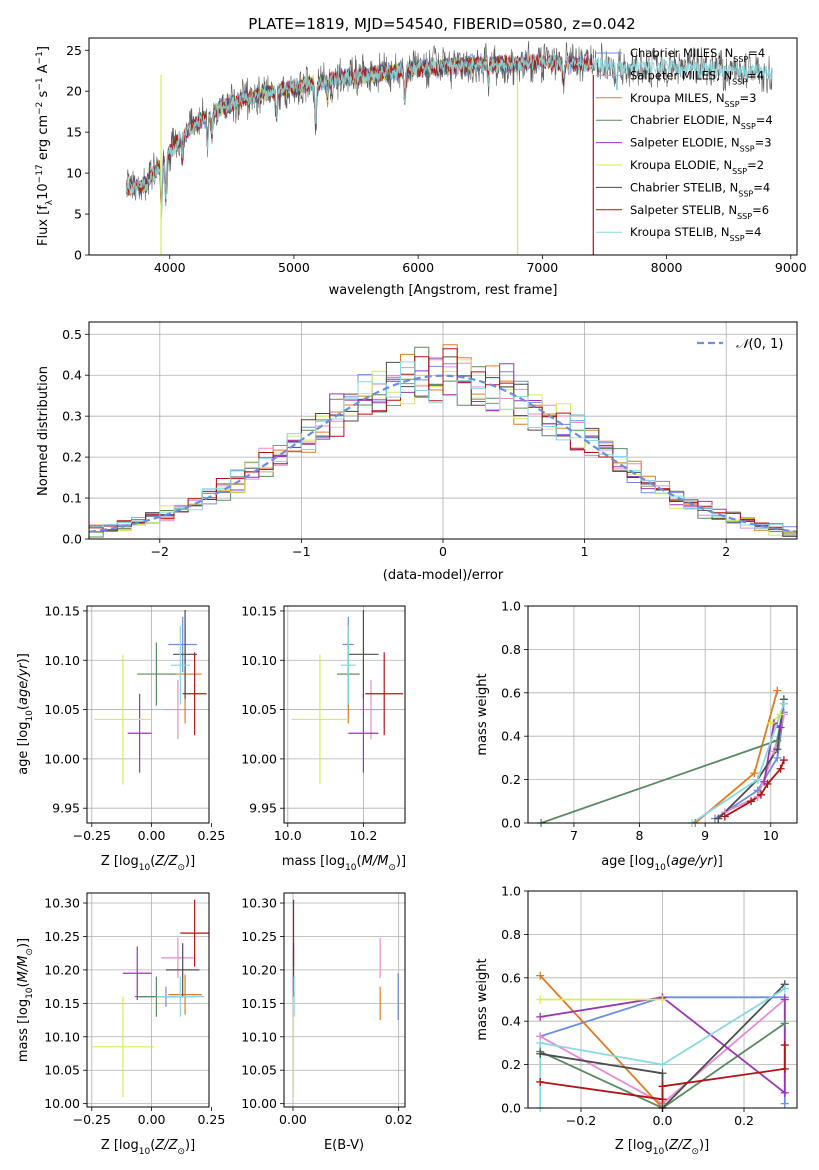 This screenshot has height=1170, width=819. Describe the element at coordinates (25, 1000) in the screenshot. I see `mass-Z-ylabel: mass [log10(M/M⊙)]` at that location.